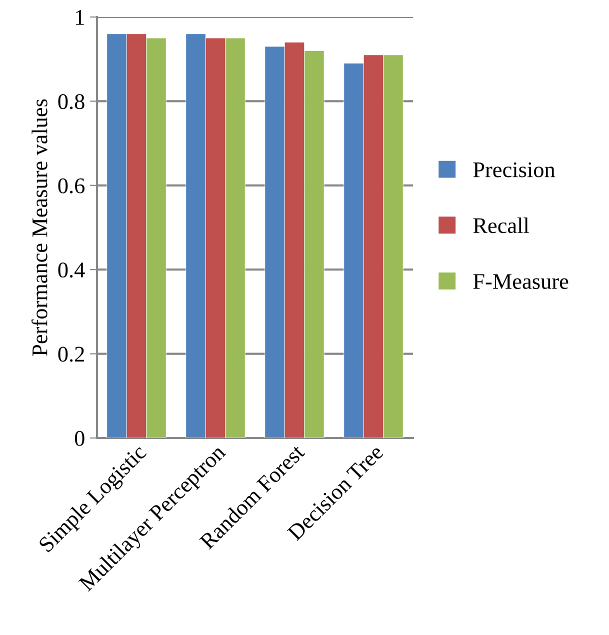 This screenshot has width=609, height=635. Describe the element at coordinates (79, 438) in the screenshot. I see `y-tick-label: 0` at that location.